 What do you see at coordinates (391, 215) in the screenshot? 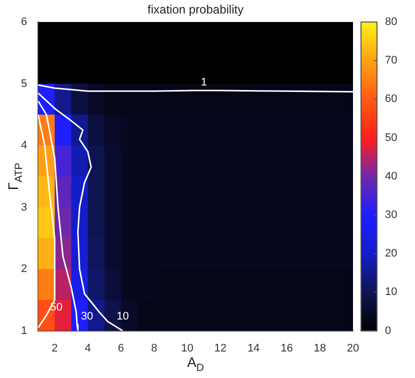
I see `color-bar-label: 30` at bounding box center [391, 215].